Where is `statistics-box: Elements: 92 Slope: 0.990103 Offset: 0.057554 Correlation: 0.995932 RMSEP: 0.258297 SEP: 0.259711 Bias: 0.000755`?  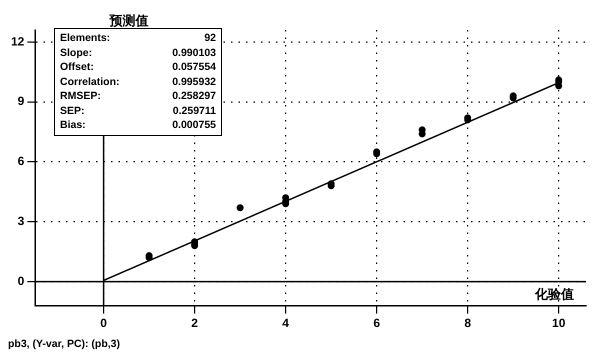
statistics-box: Elements: 92 Slope: 0.990103 Offset: 0.057554 Correlation: 0.995932 RMSEP: 0.258297 SEP: 0.259711 Bias: 0.000755 is located at coordinates (138, 82).